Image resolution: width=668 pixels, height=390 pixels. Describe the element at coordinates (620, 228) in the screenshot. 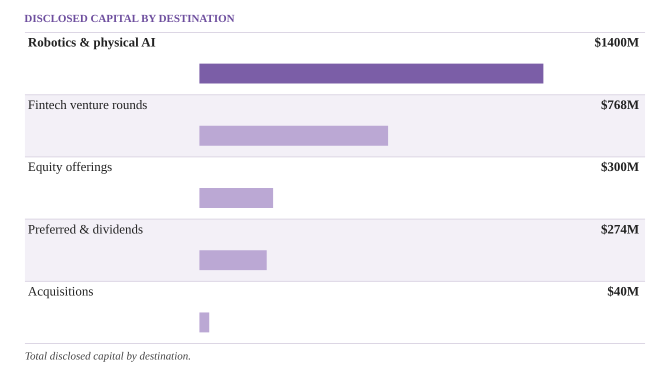

I see `data-label: $274M` at that location.